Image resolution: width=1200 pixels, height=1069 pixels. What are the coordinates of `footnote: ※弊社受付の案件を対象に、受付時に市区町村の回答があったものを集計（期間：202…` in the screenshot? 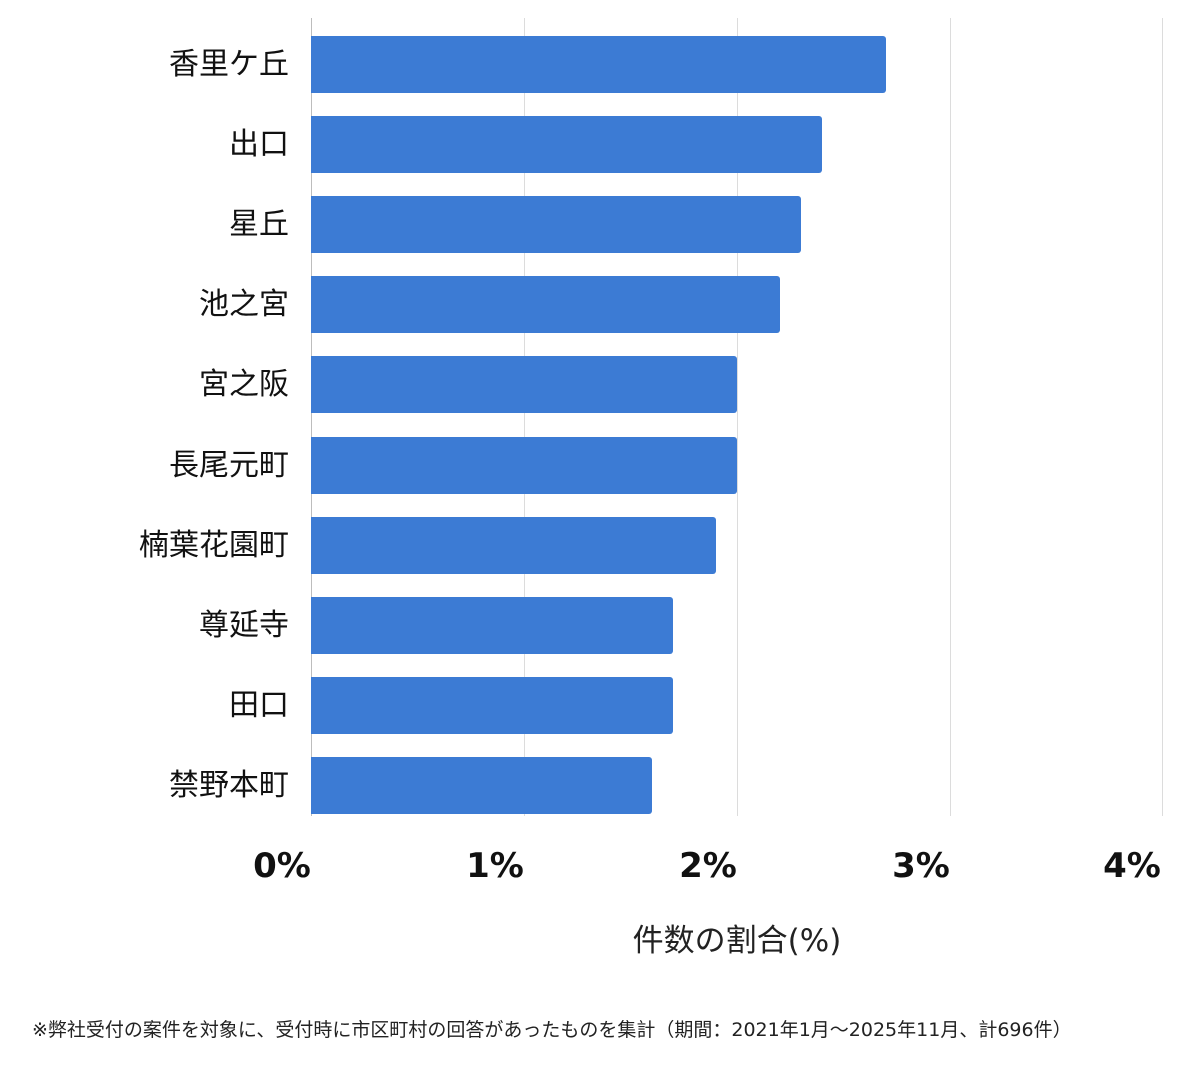 It's located at (552, 1030).